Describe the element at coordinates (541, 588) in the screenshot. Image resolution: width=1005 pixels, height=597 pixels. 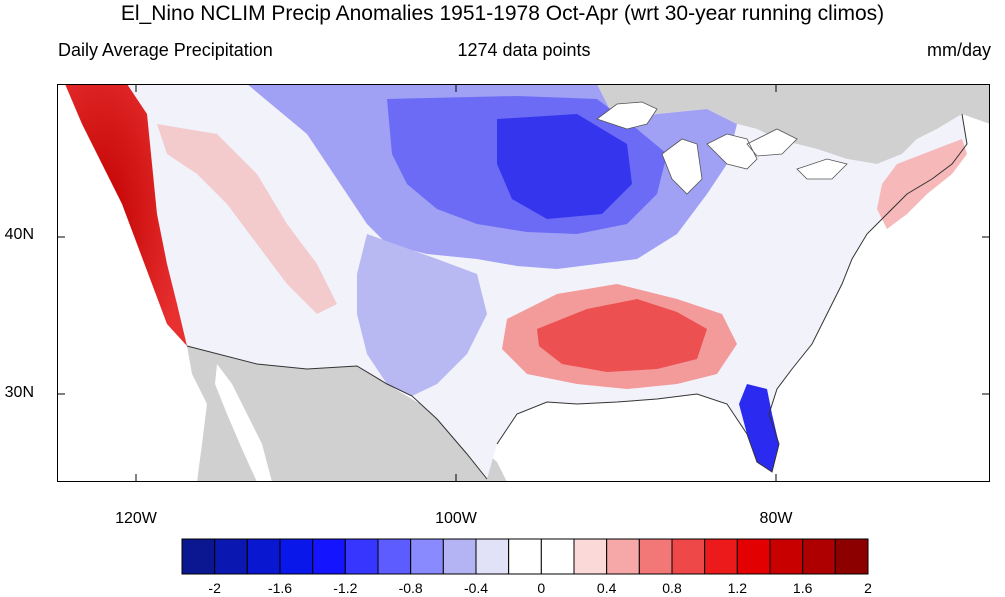
I see `colorbar-label: 0` at that location.